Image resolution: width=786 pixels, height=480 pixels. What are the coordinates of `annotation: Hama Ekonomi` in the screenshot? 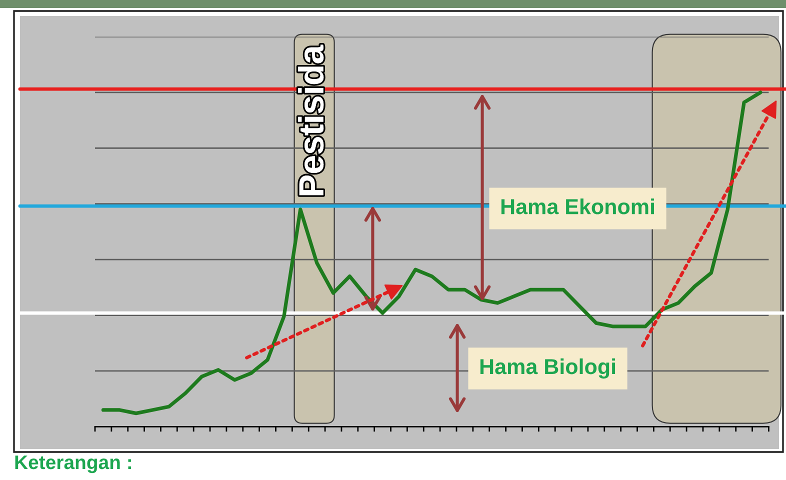 It's located at (577, 206).